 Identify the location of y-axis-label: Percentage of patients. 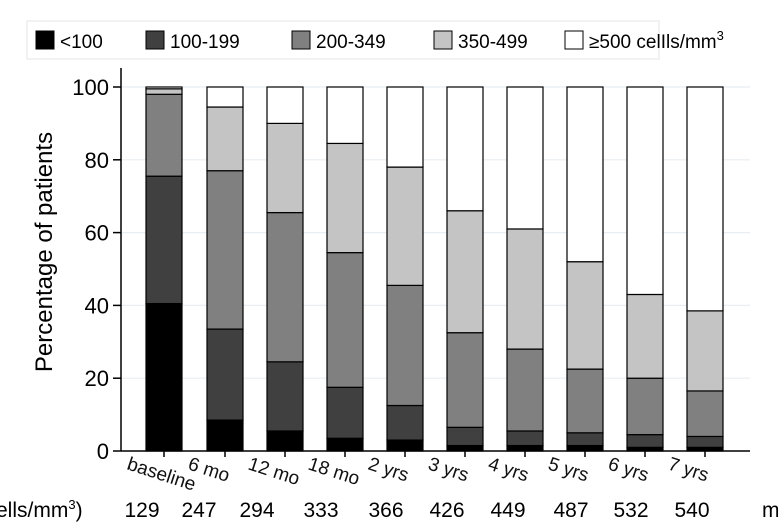
(44, 252).